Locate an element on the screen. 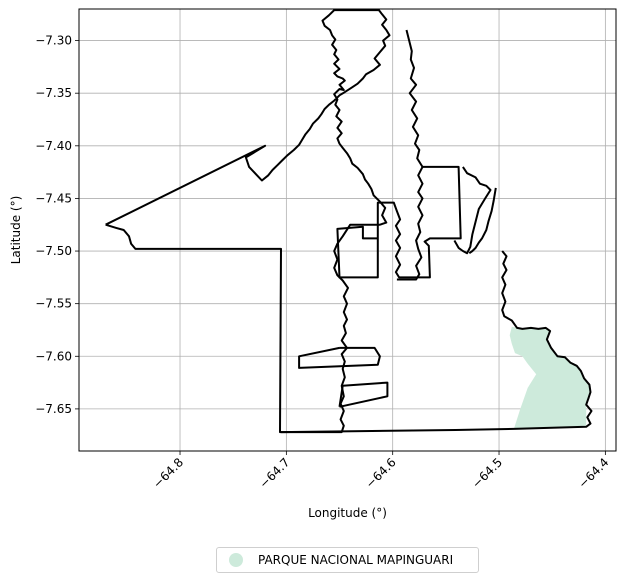  x-axis-label: Longitude (°) is located at coordinates (347, 513).